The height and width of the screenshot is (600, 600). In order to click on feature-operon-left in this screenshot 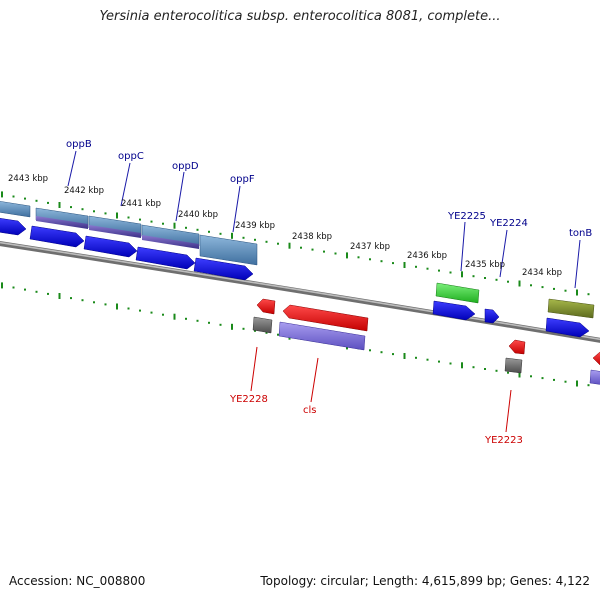, I will do `click(15, 209)`.